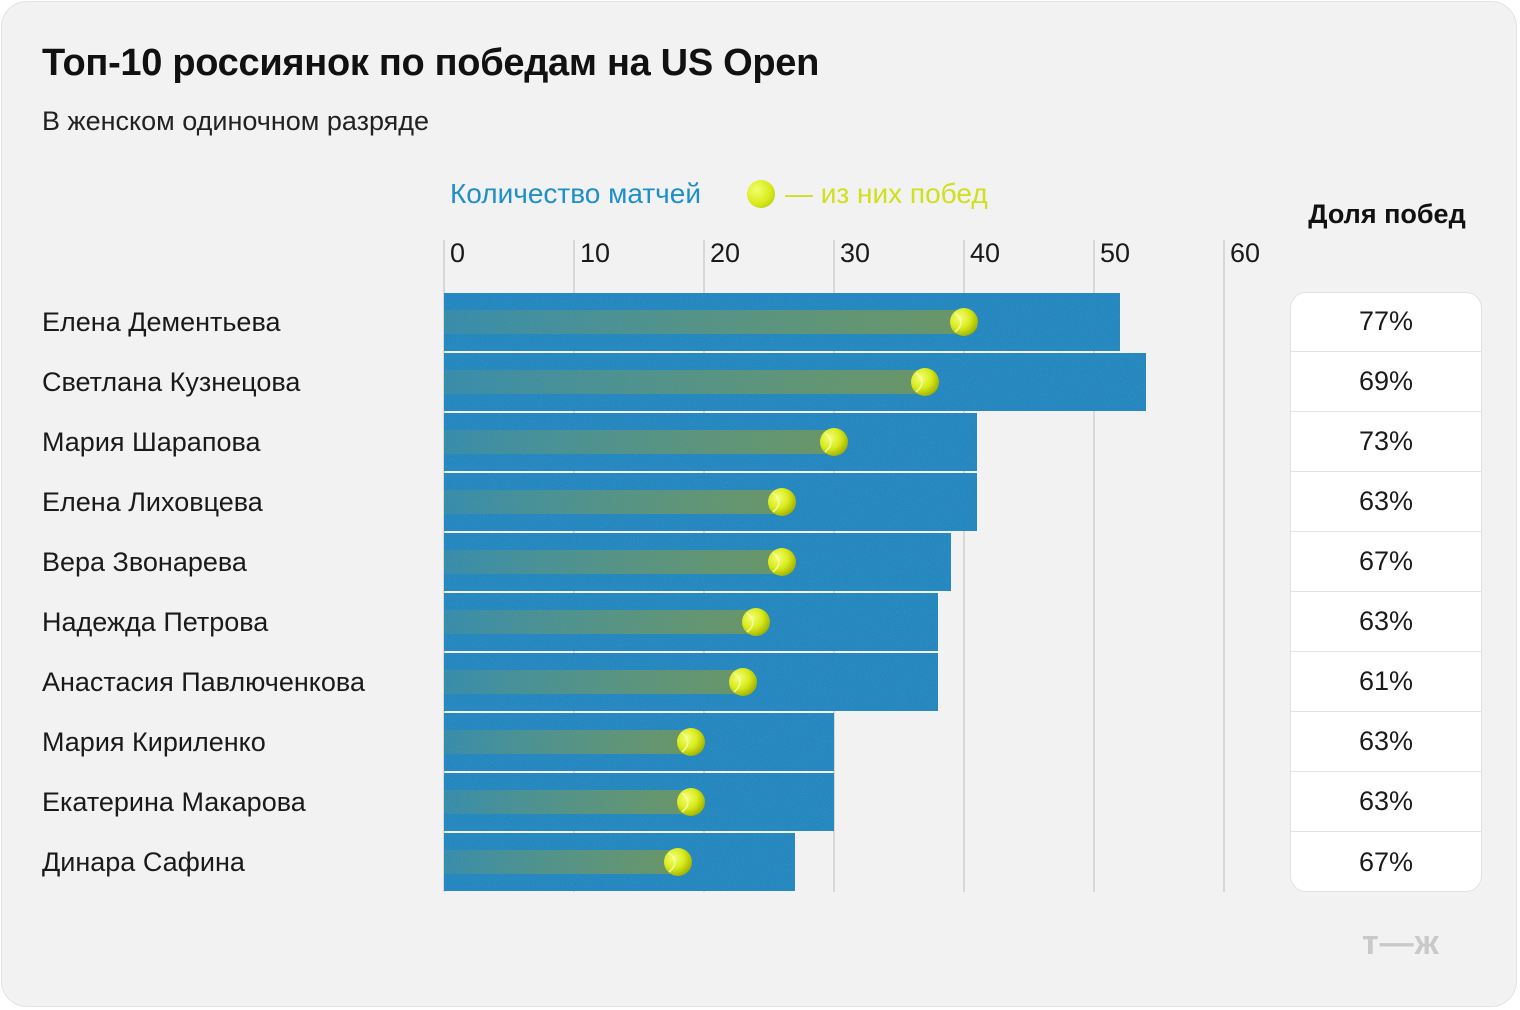 The image size is (1520, 1010). Describe the element at coordinates (457, 253) in the screenshot. I see `x-tick-label: 0` at that location.